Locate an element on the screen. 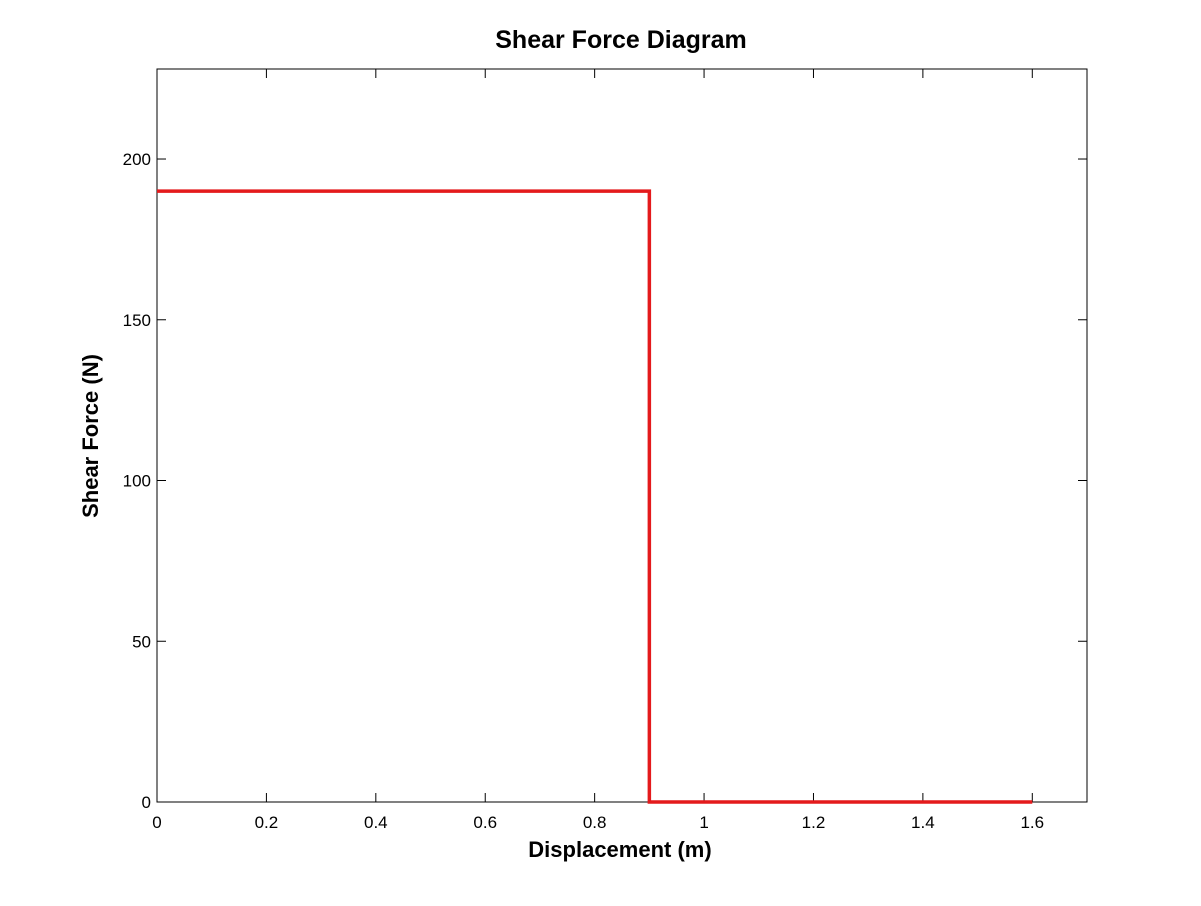  x-tick-label: 1.4 is located at coordinates (923, 822).